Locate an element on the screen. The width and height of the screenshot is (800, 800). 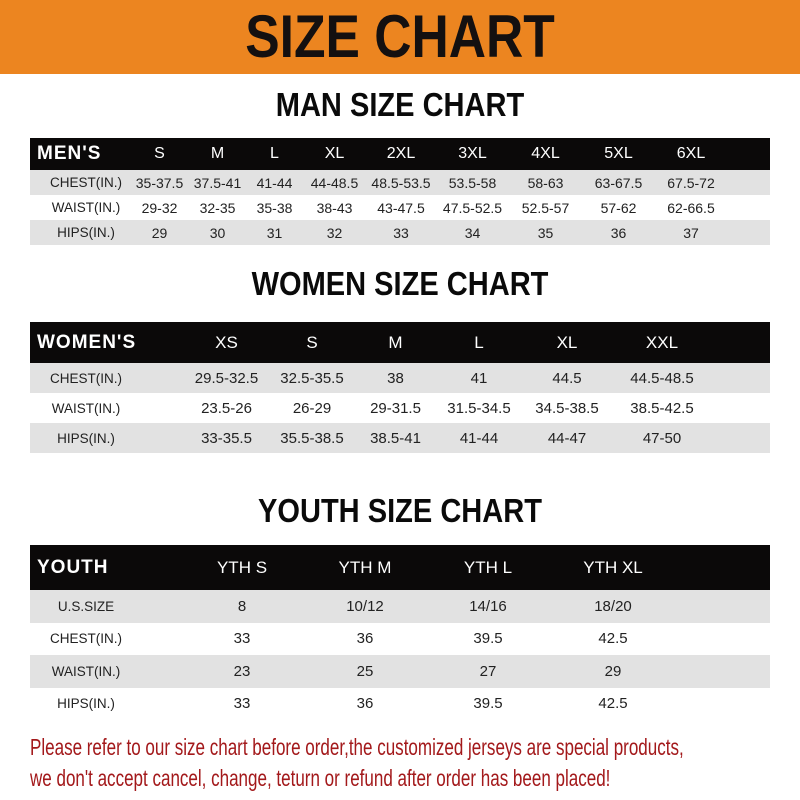
size-header-cell: XS is located at coordinates (226, 342).